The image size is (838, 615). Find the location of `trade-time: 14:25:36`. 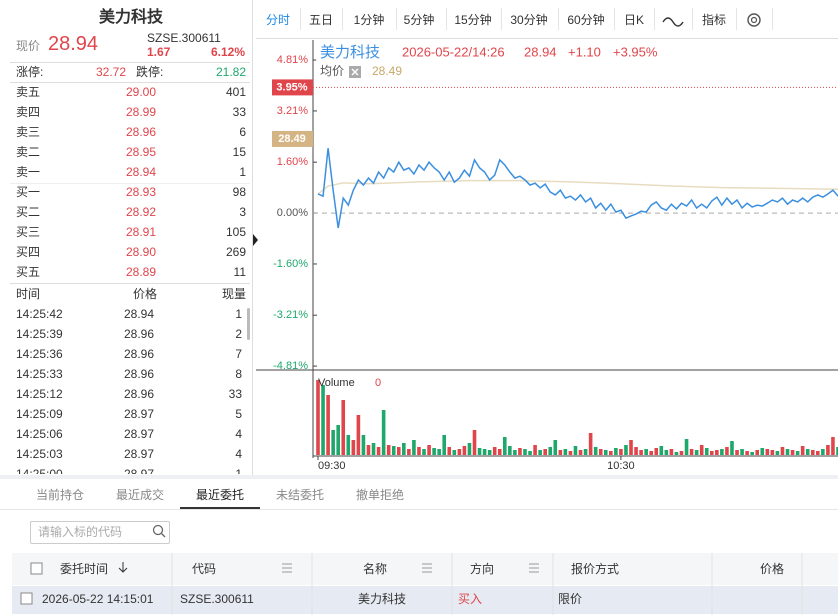

trade-time: 14:25:36 is located at coordinates (39, 354).